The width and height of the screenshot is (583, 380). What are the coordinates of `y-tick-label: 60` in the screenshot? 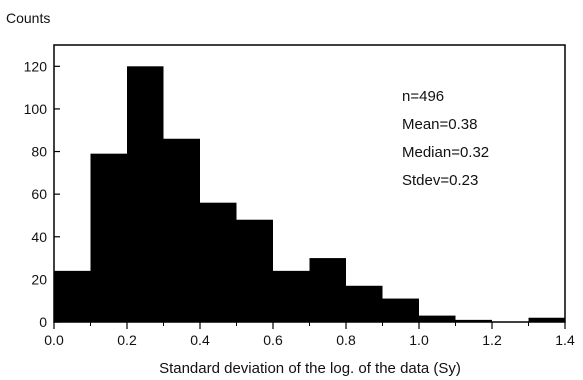 It's located at (39, 194).